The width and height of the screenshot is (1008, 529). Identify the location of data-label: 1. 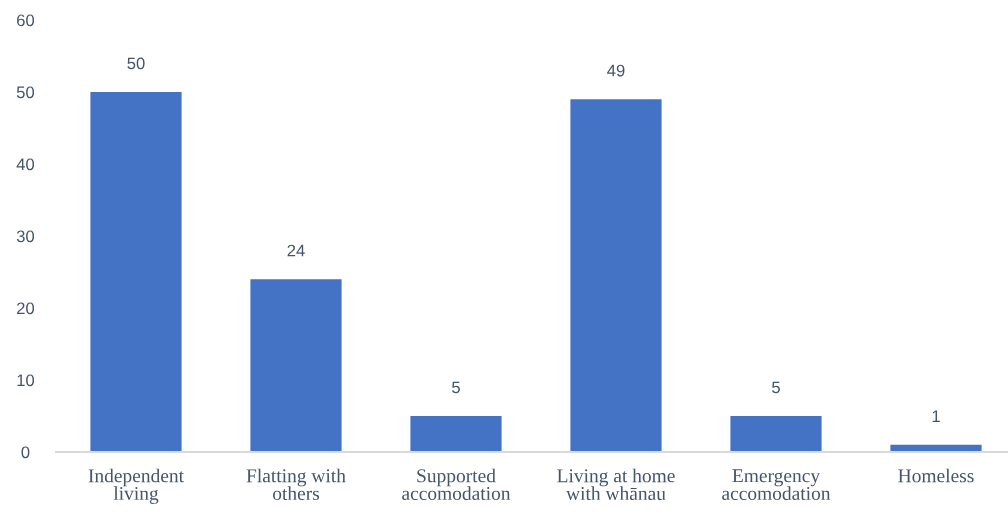
(936, 416).